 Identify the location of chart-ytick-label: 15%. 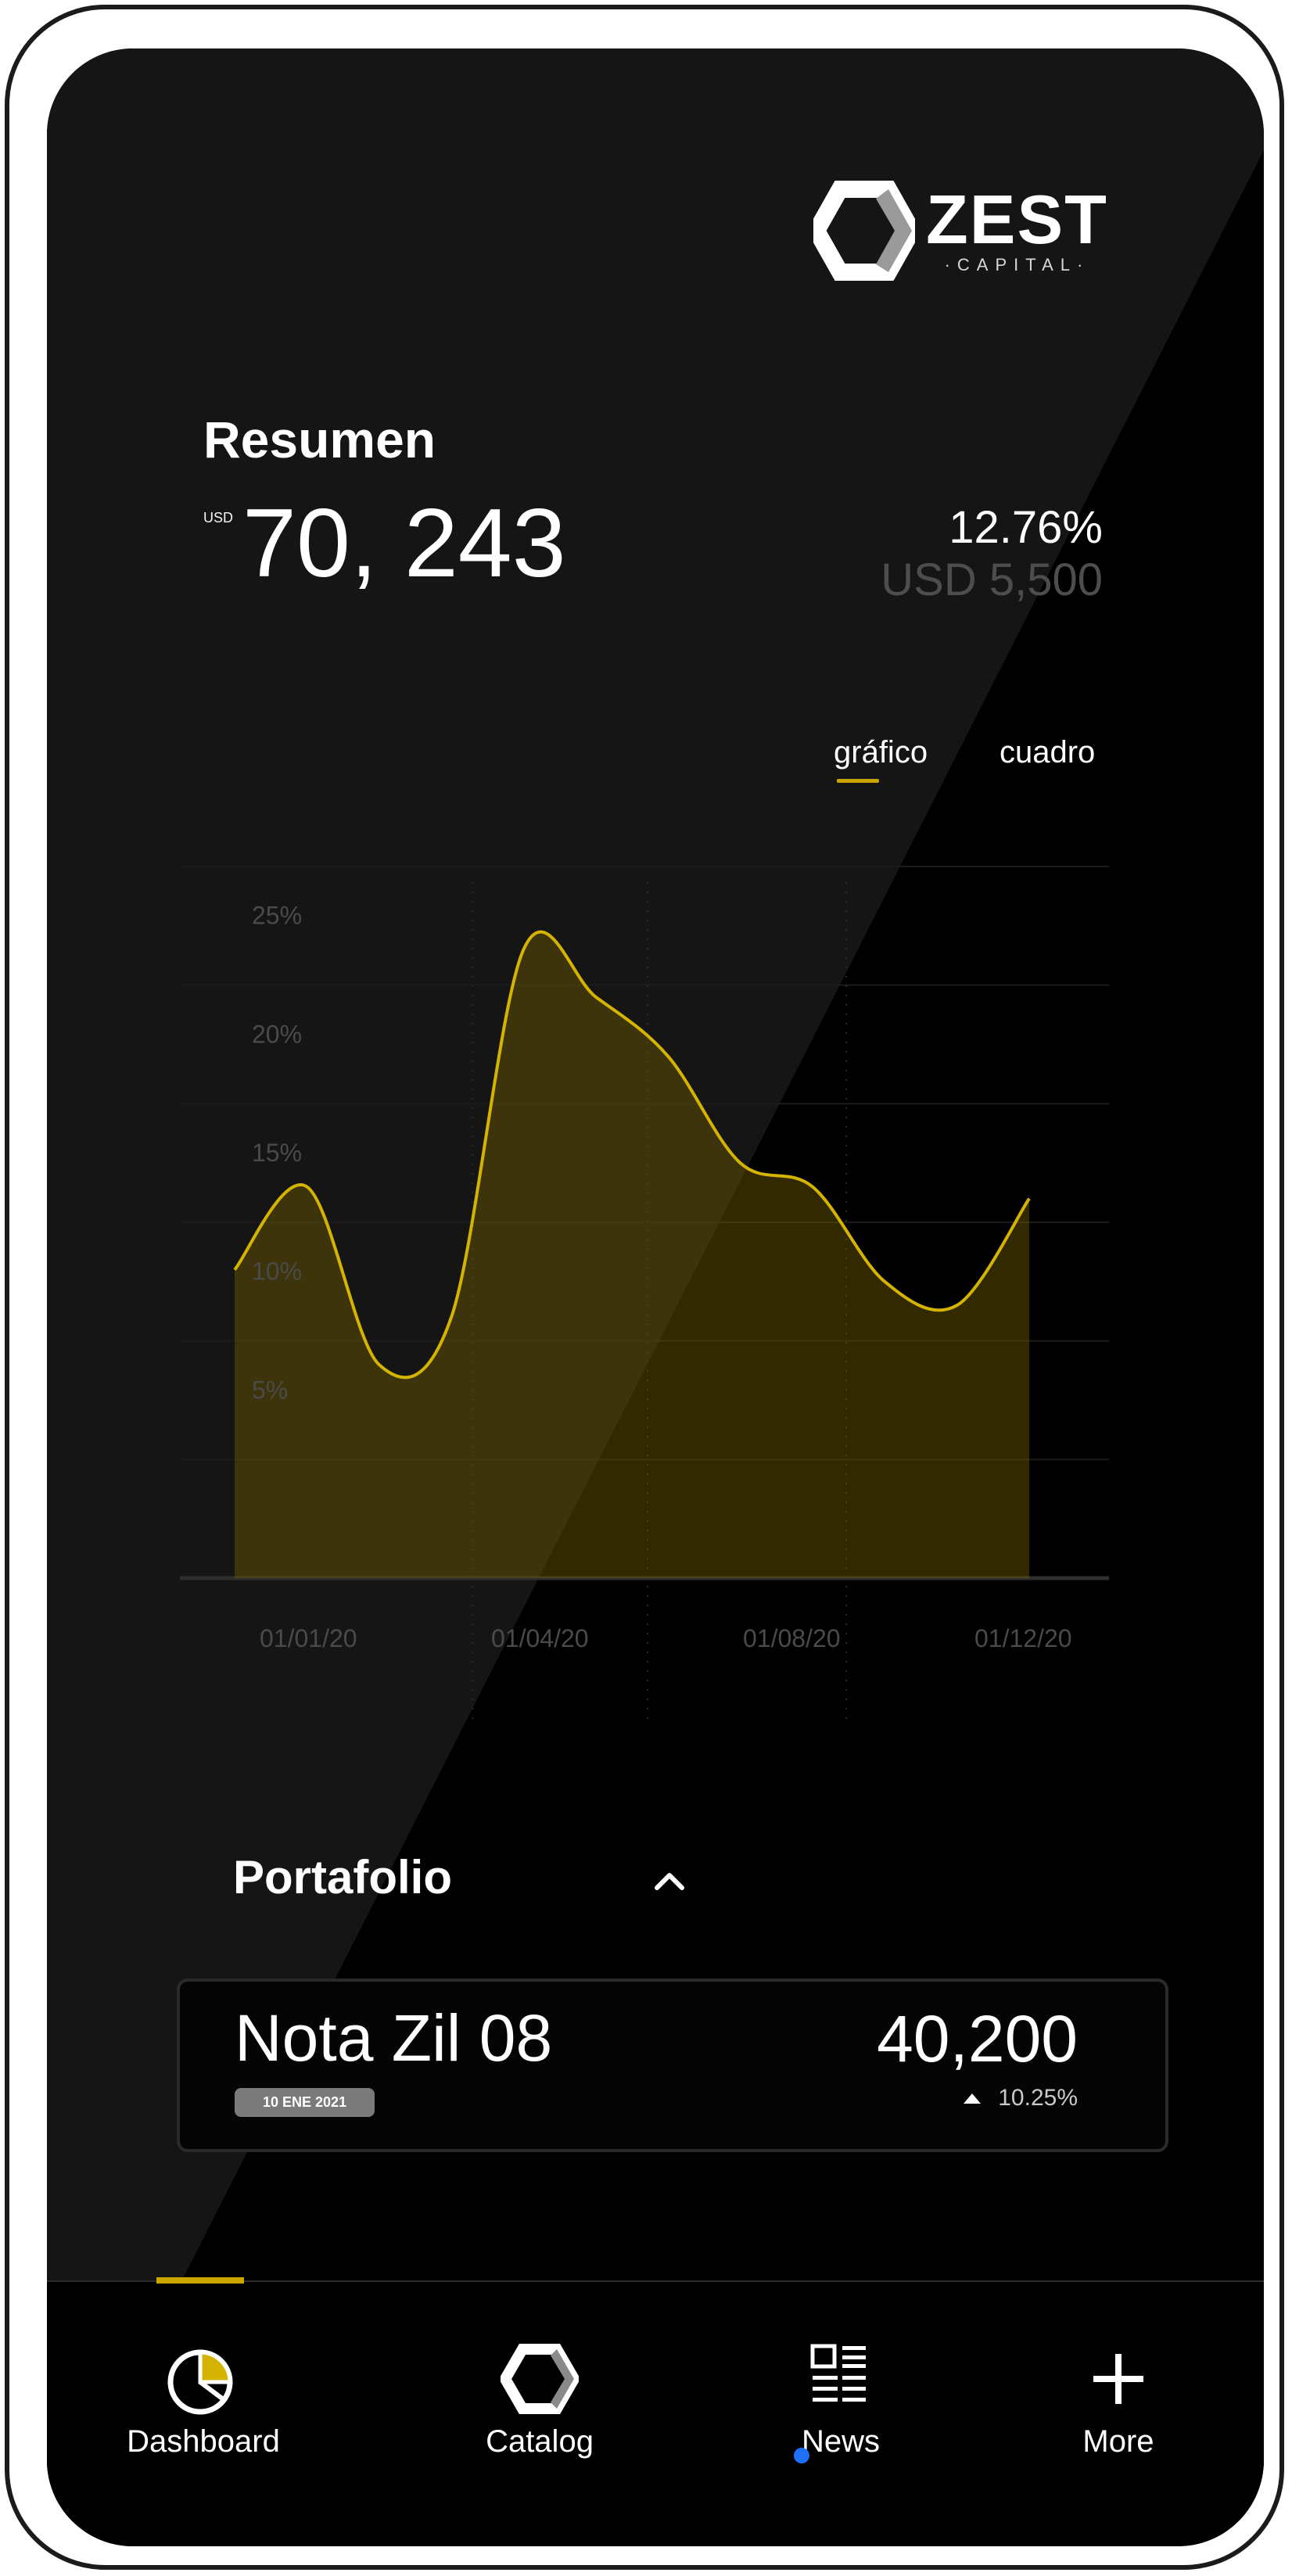
(277, 1153).